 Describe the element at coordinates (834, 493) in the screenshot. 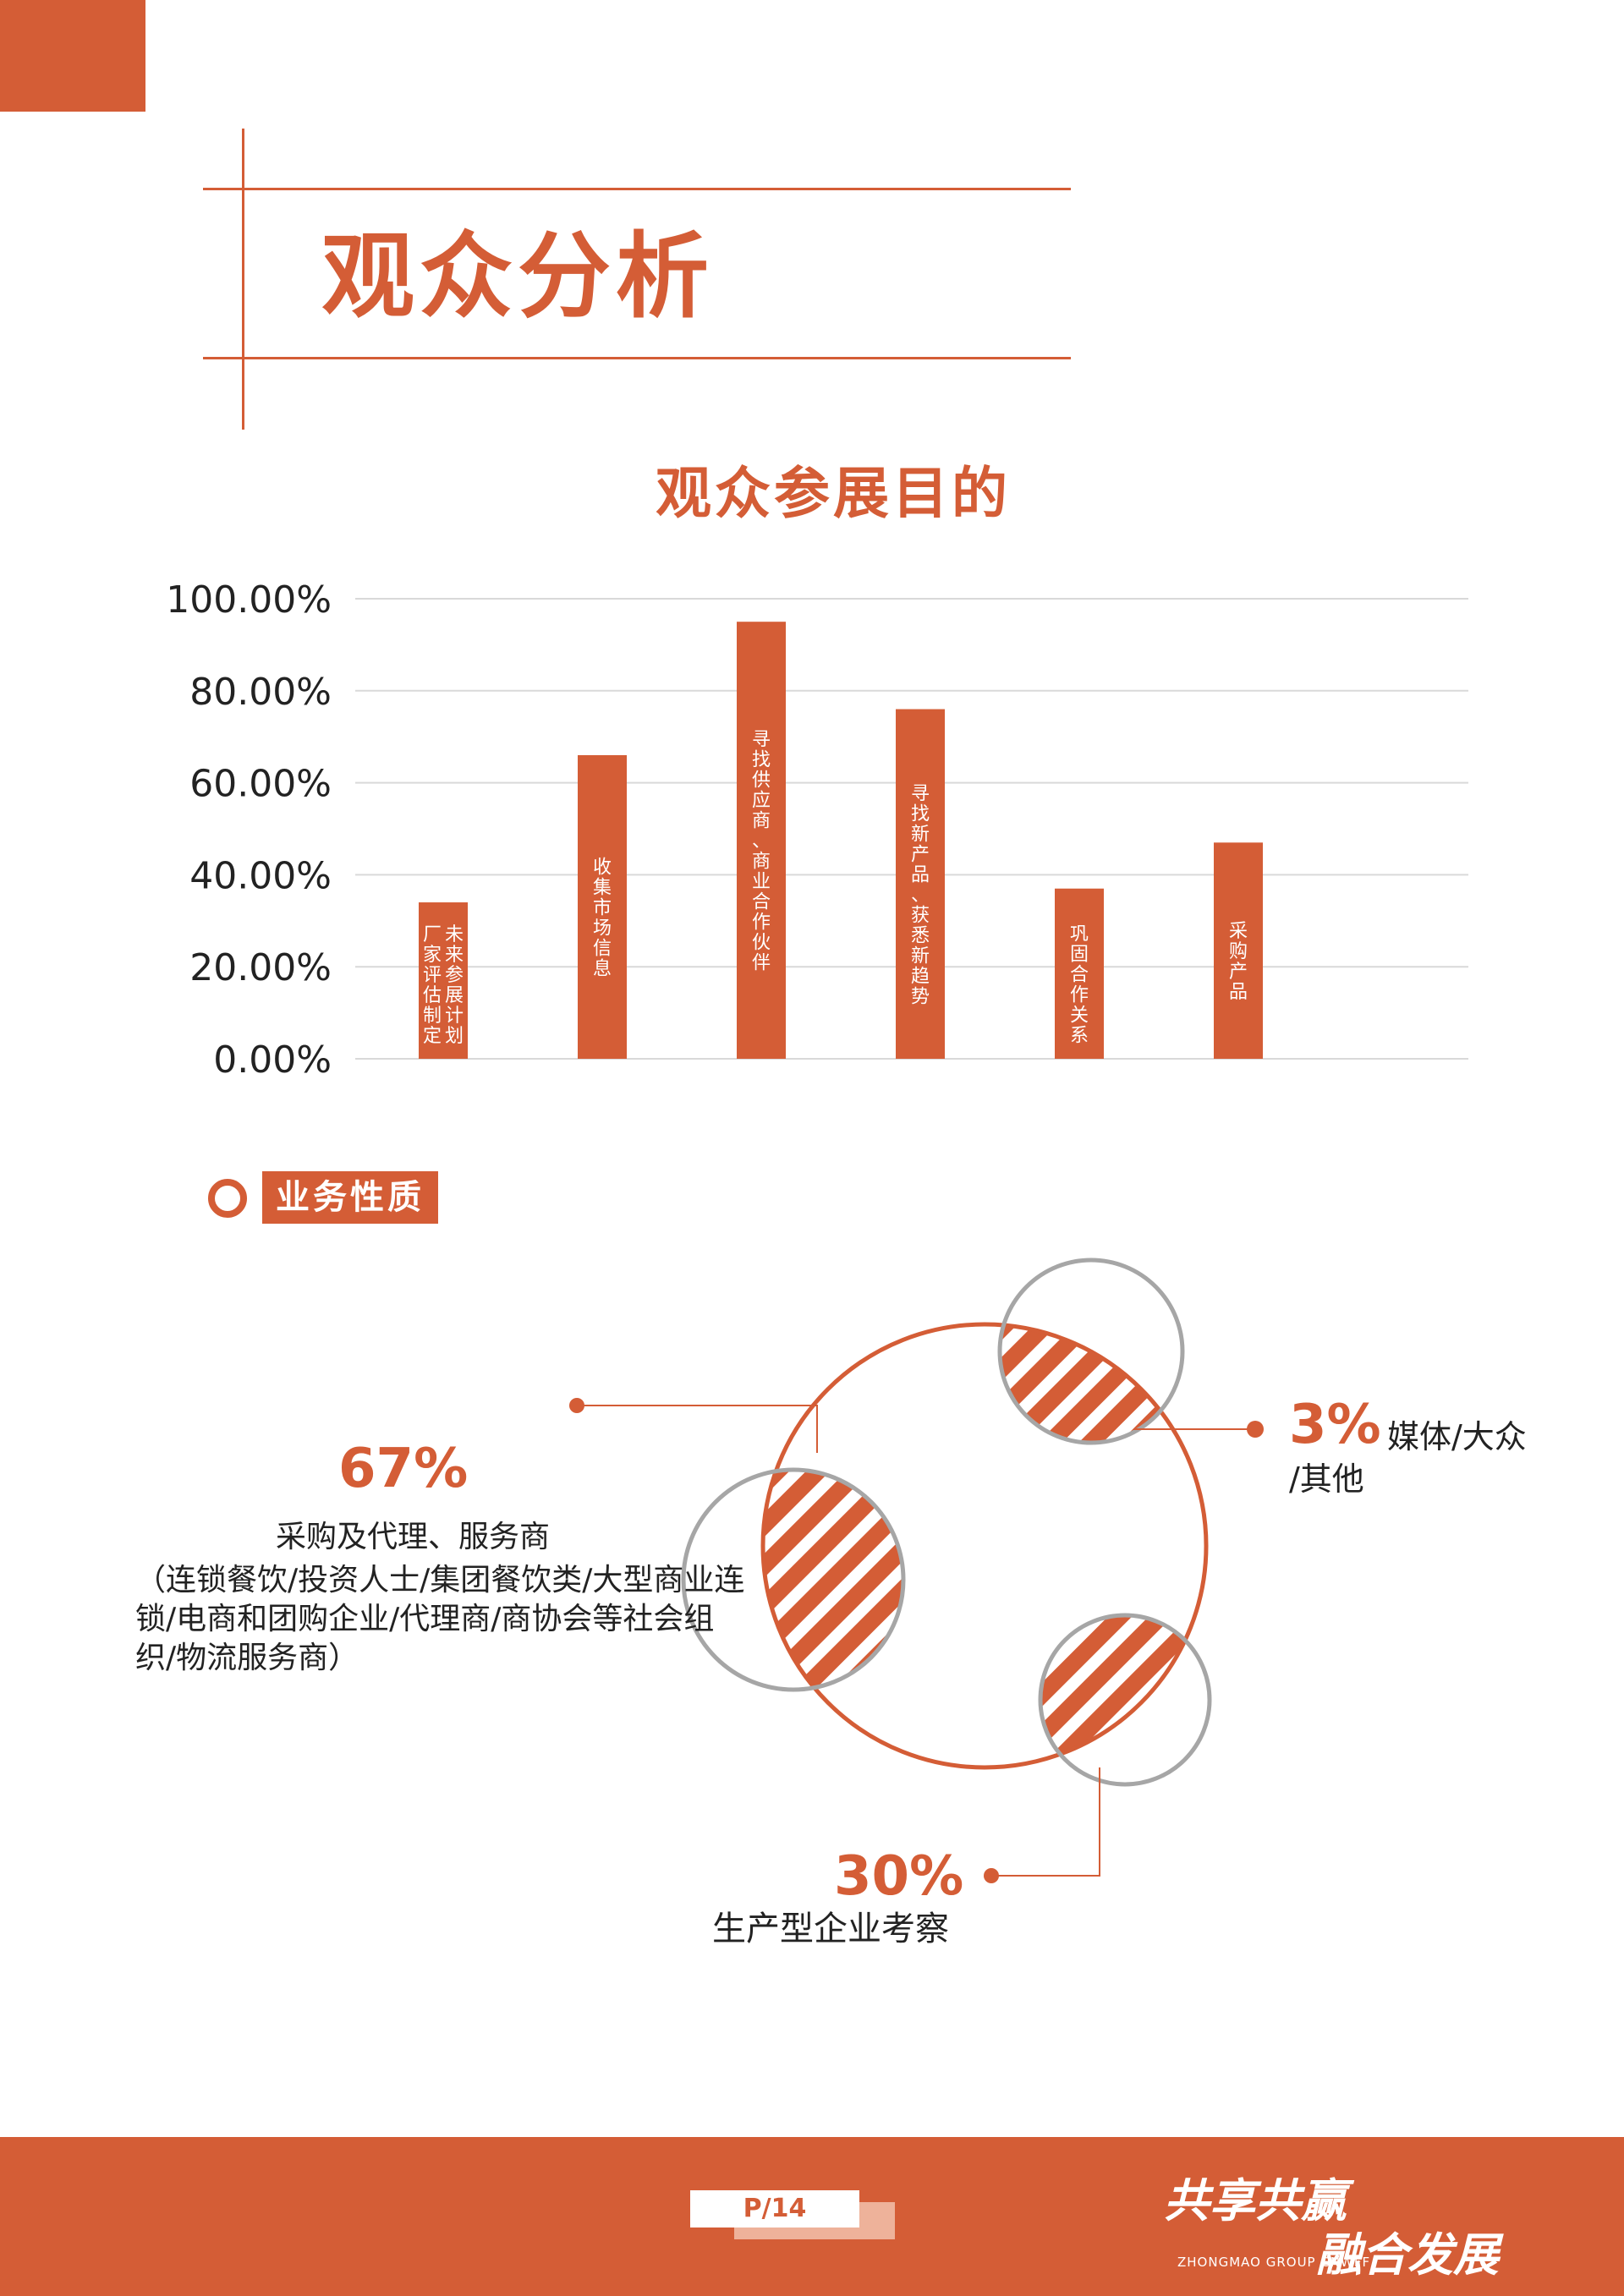

I see `chart-title: 观众参展目的` at that location.